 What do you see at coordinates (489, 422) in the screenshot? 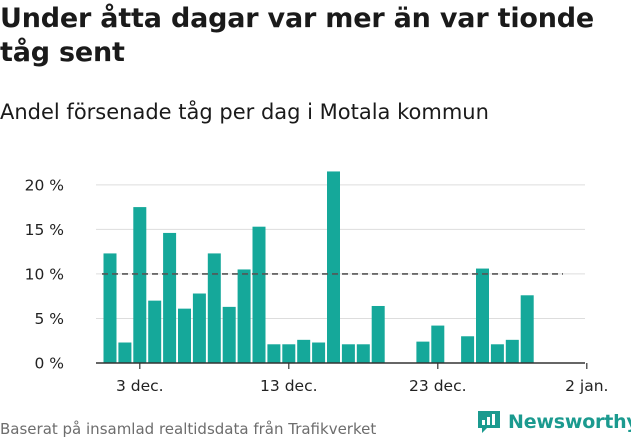
I see `newsworthy-logo-icon` at bounding box center [489, 422].